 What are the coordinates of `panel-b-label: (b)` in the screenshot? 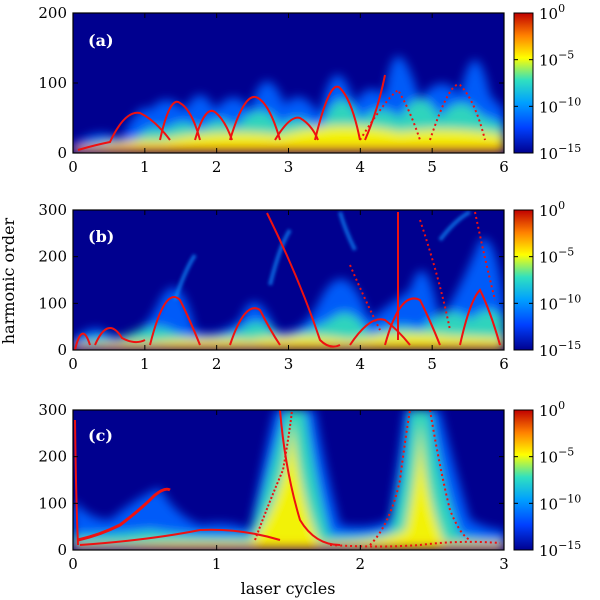 It's located at (101, 236).